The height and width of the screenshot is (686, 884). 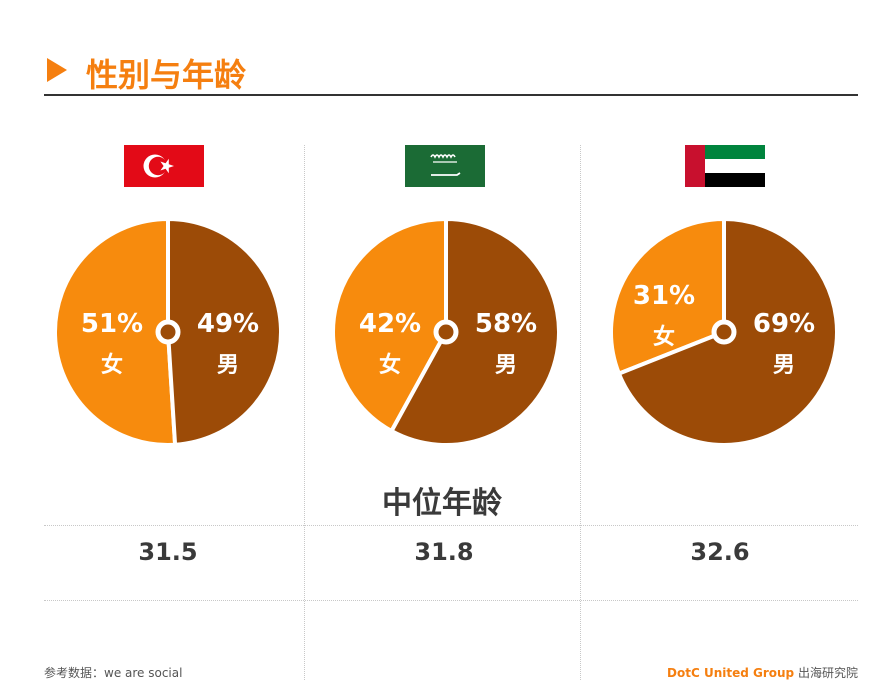 I want to click on triangle-arrow-icon, so click(x=57, y=70).